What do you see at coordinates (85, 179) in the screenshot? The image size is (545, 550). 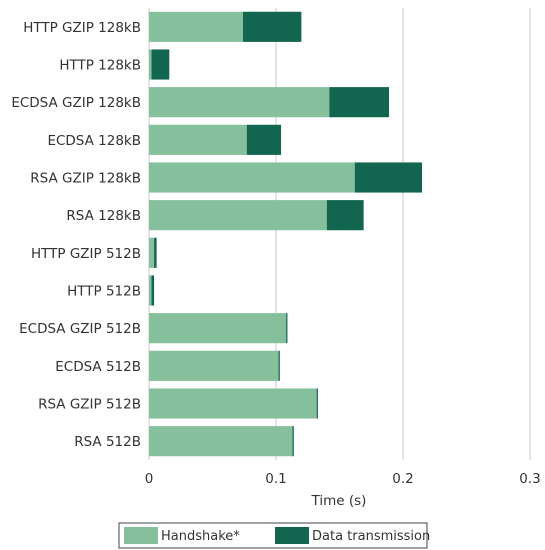 I see `category-label: RSA GZIP 128kB` at bounding box center [85, 179].